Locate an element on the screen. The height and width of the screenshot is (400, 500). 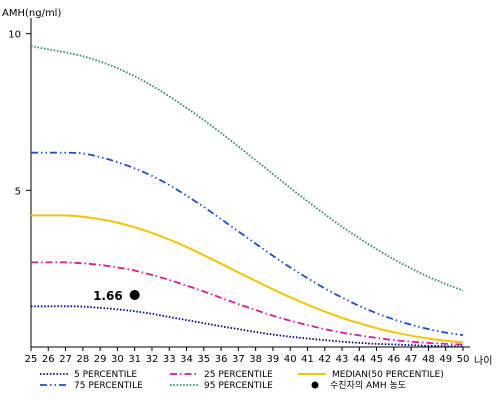
x-tick-label: 26 is located at coordinates (48, 359).